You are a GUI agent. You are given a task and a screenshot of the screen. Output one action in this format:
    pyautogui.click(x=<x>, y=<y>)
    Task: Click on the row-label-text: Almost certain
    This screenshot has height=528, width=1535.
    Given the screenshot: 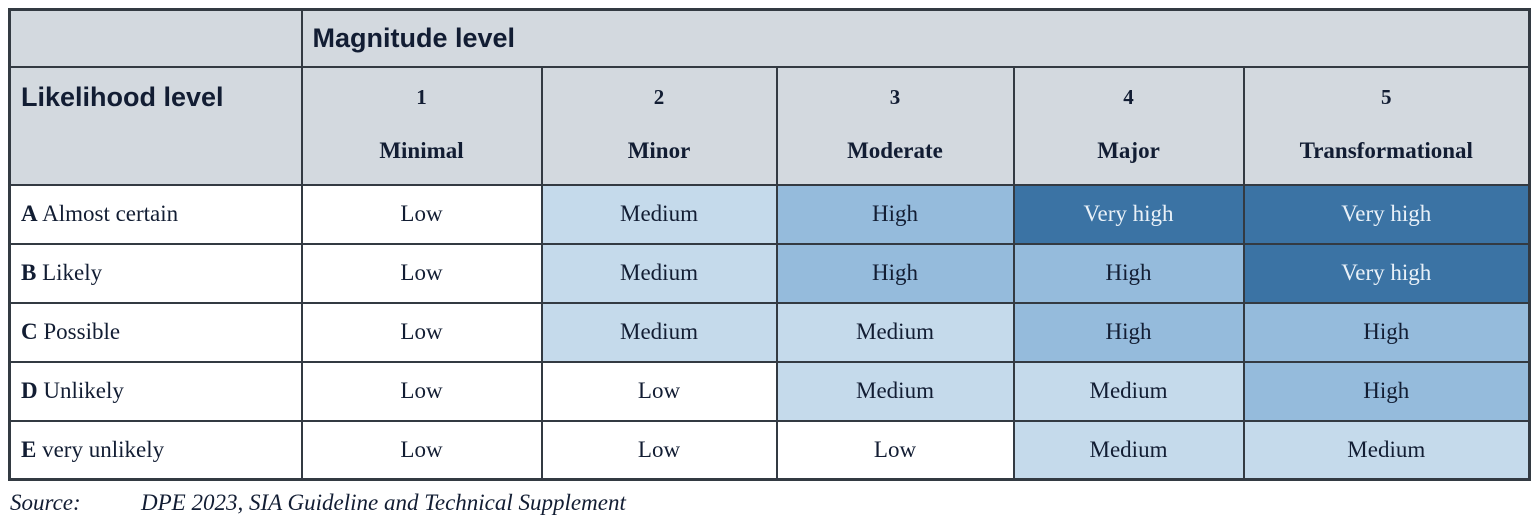 What is the action you would take?
    pyautogui.click(x=110, y=213)
    